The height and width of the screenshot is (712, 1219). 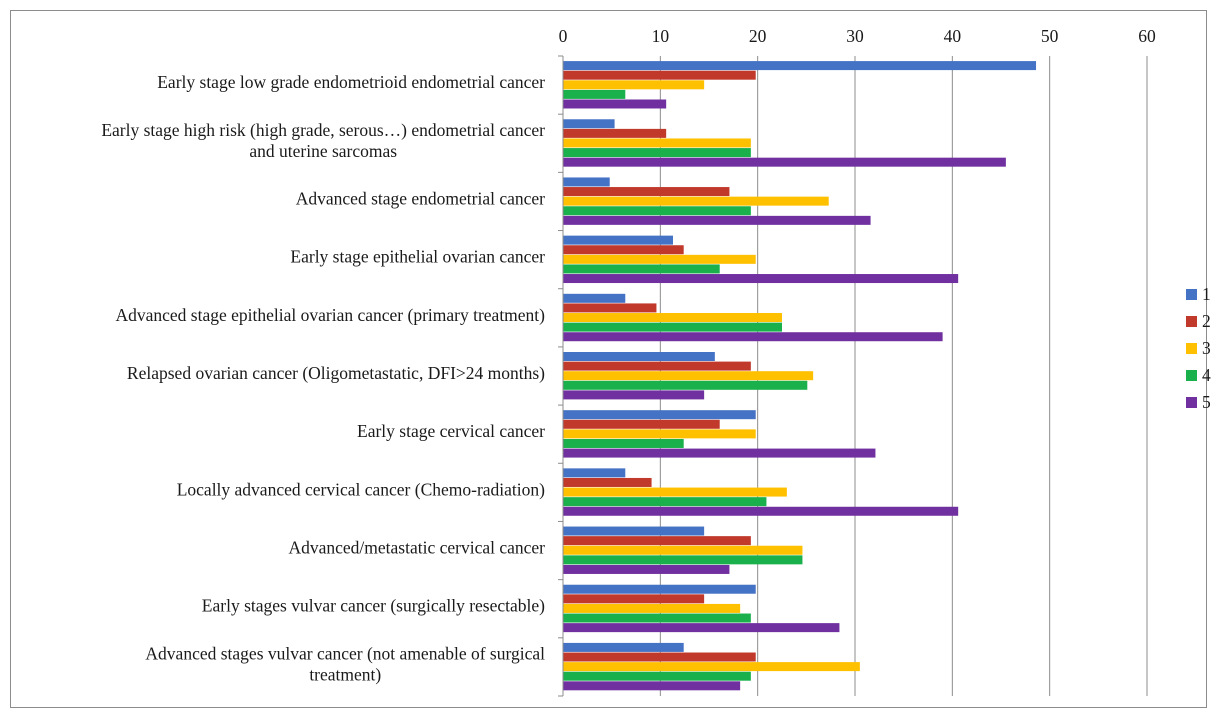 I want to click on legend-label-4: 4, so click(x=1206, y=375).